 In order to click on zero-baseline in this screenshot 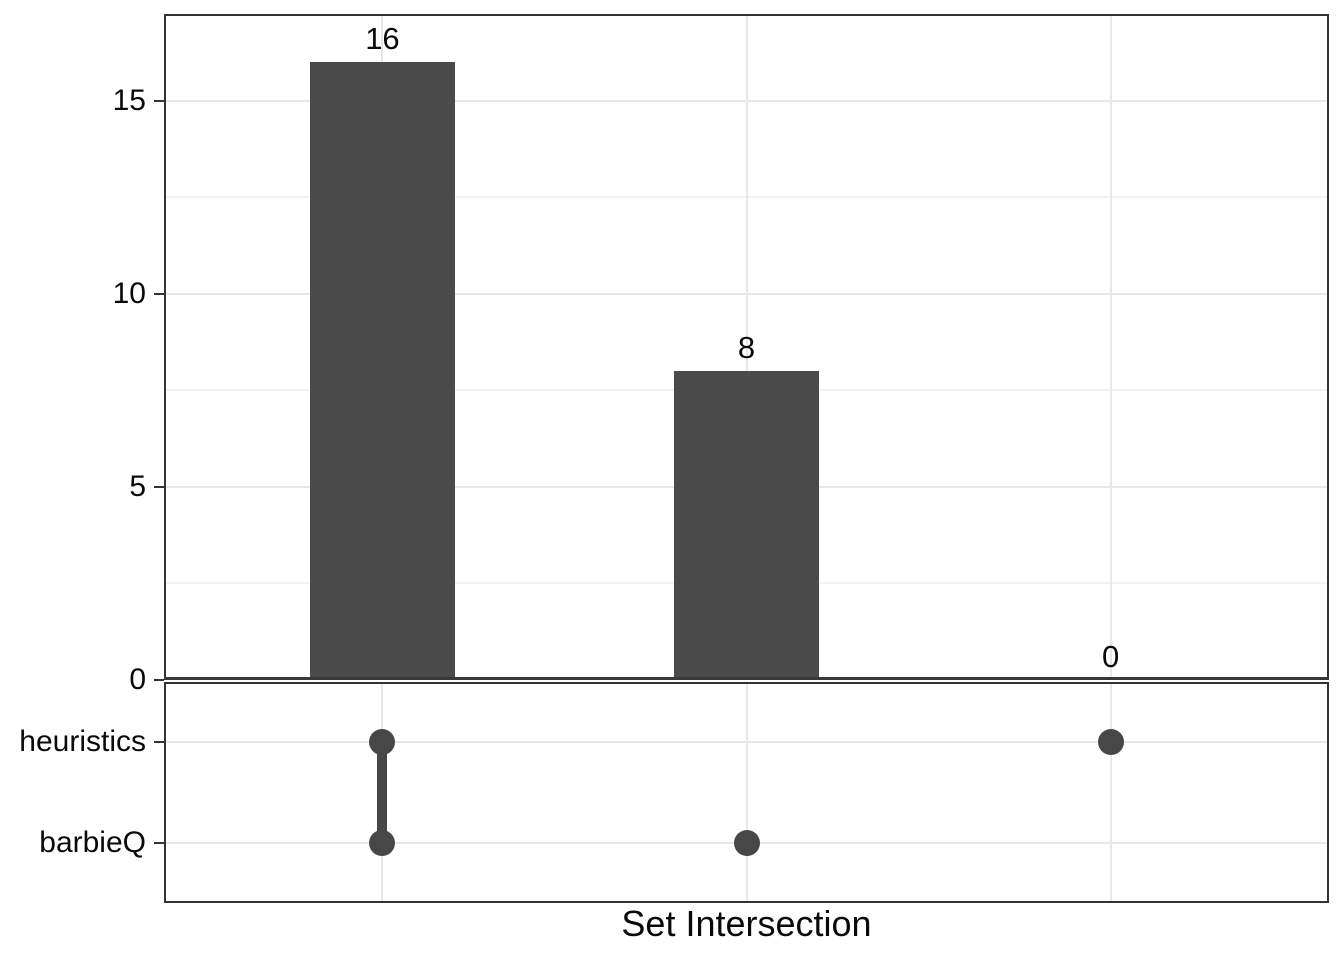, I will do `click(746, 678)`.